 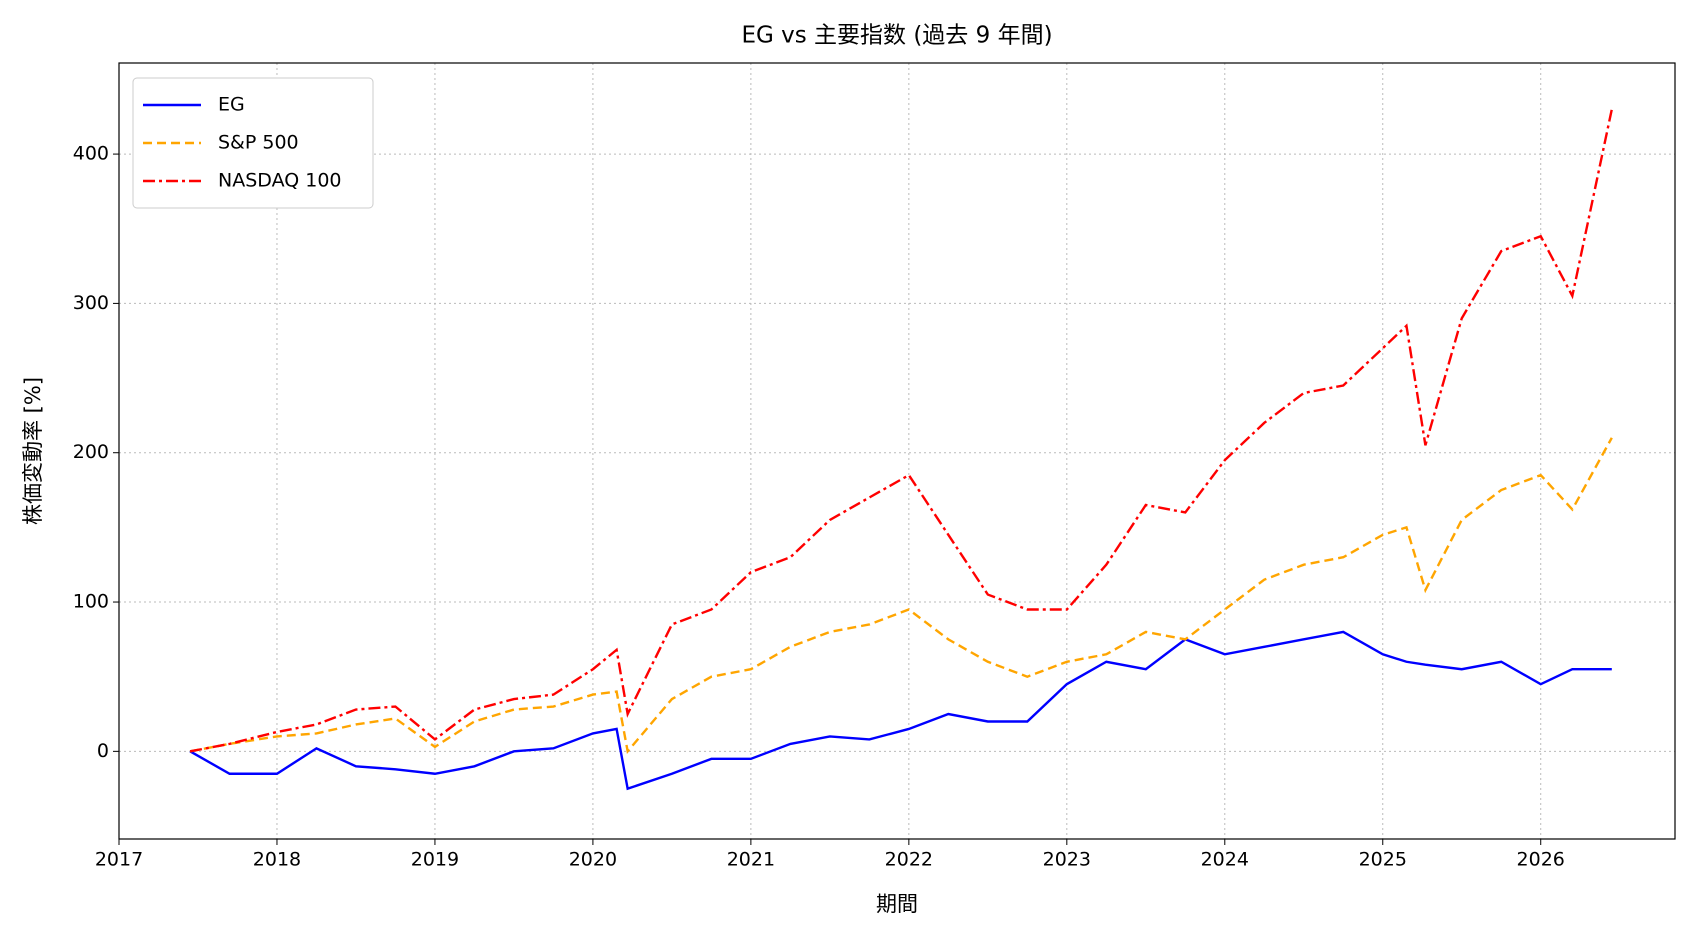 I want to click on y-axis-label: 株価変動率 [%], so click(x=33, y=451).